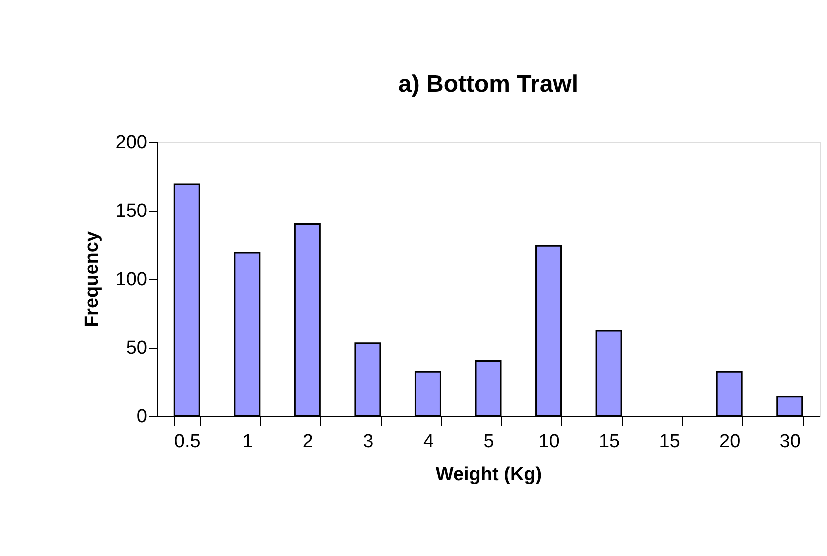  I want to click on x-tick-label: 30, so click(790, 442).